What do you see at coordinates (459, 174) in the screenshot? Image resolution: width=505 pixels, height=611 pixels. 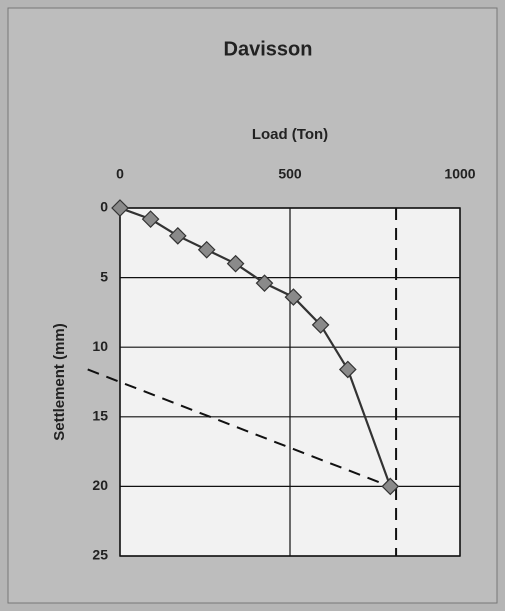 I see `x-tick-label: 1000` at bounding box center [459, 174].